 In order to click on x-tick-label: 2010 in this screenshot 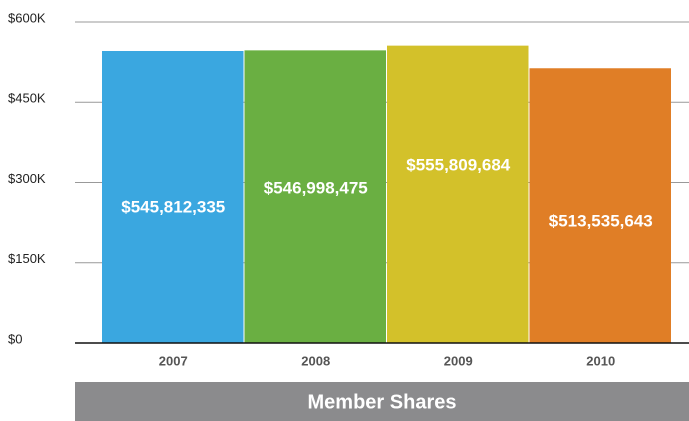, I will do `click(600, 360)`.